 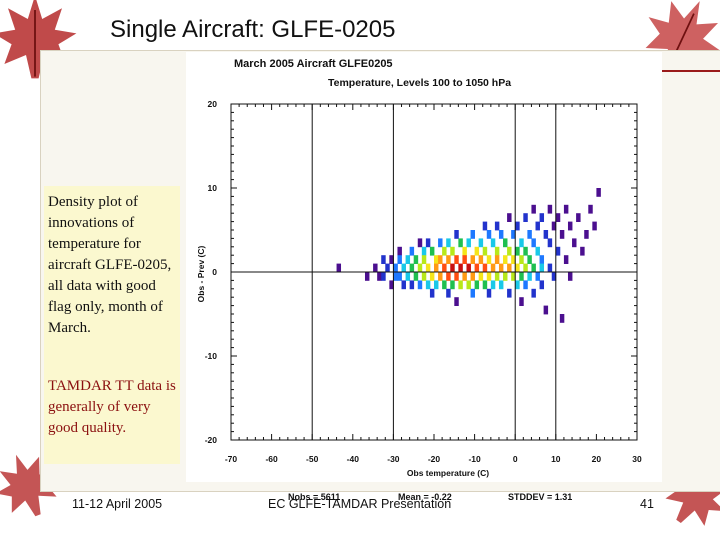 What do you see at coordinates (231, 459) in the screenshot?
I see `x-tick-label: -70` at bounding box center [231, 459].